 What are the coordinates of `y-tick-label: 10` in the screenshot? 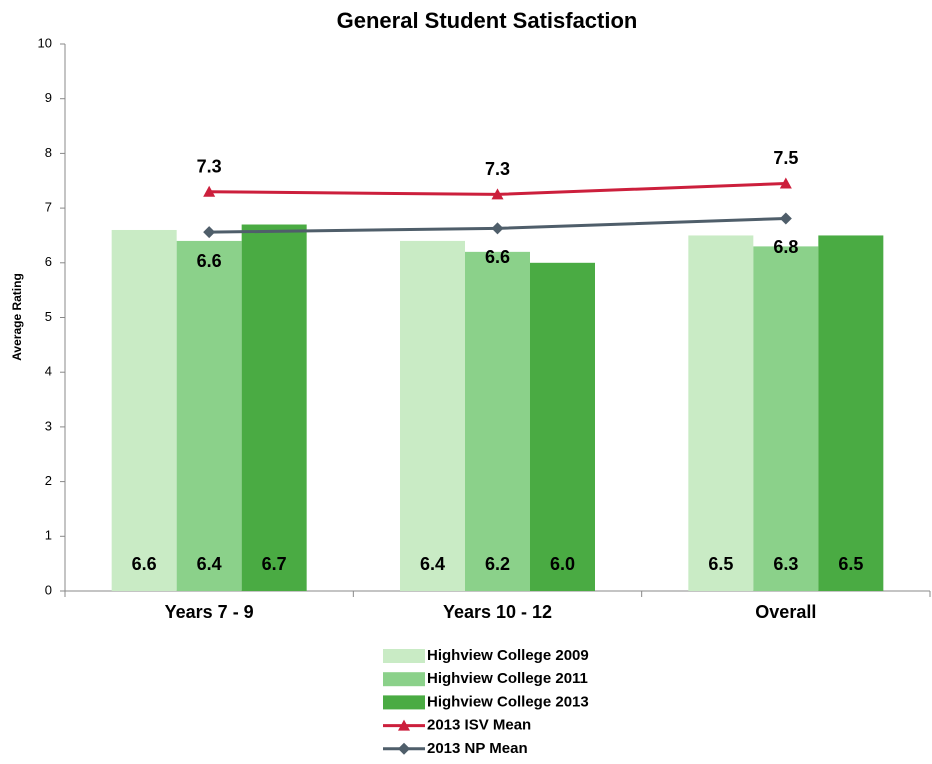 It's located at (45, 42).